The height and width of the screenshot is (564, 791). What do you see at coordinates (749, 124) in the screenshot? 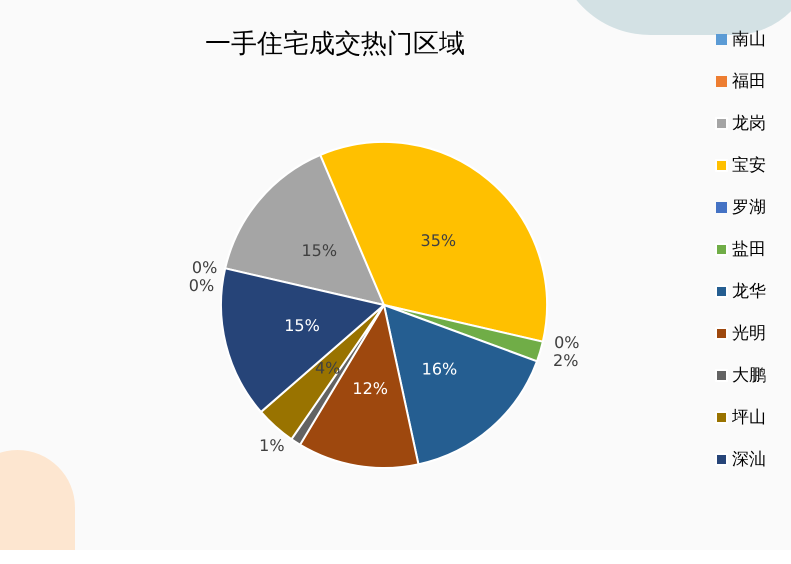
I see `legend-label: 龙岗` at bounding box center [749, 124].